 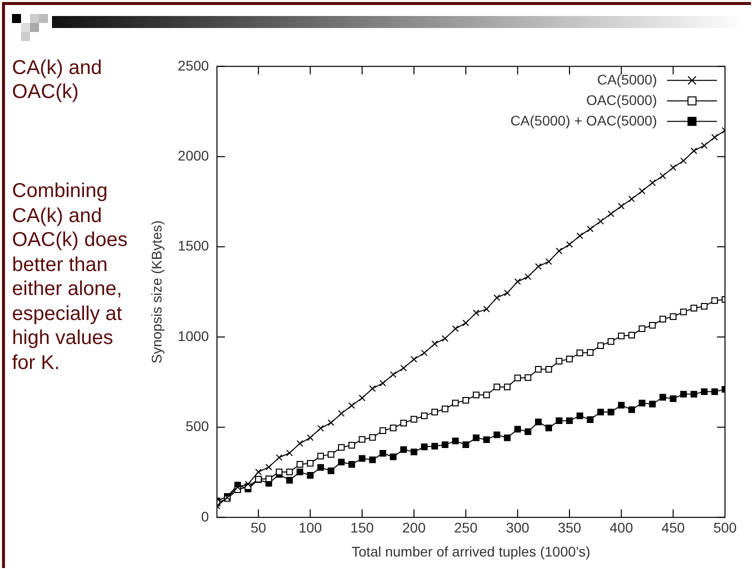 What do you see at coordinates (198, 426) in the screenshot?
I see `y-tick-label: 500` at bounding box center [198, 426].